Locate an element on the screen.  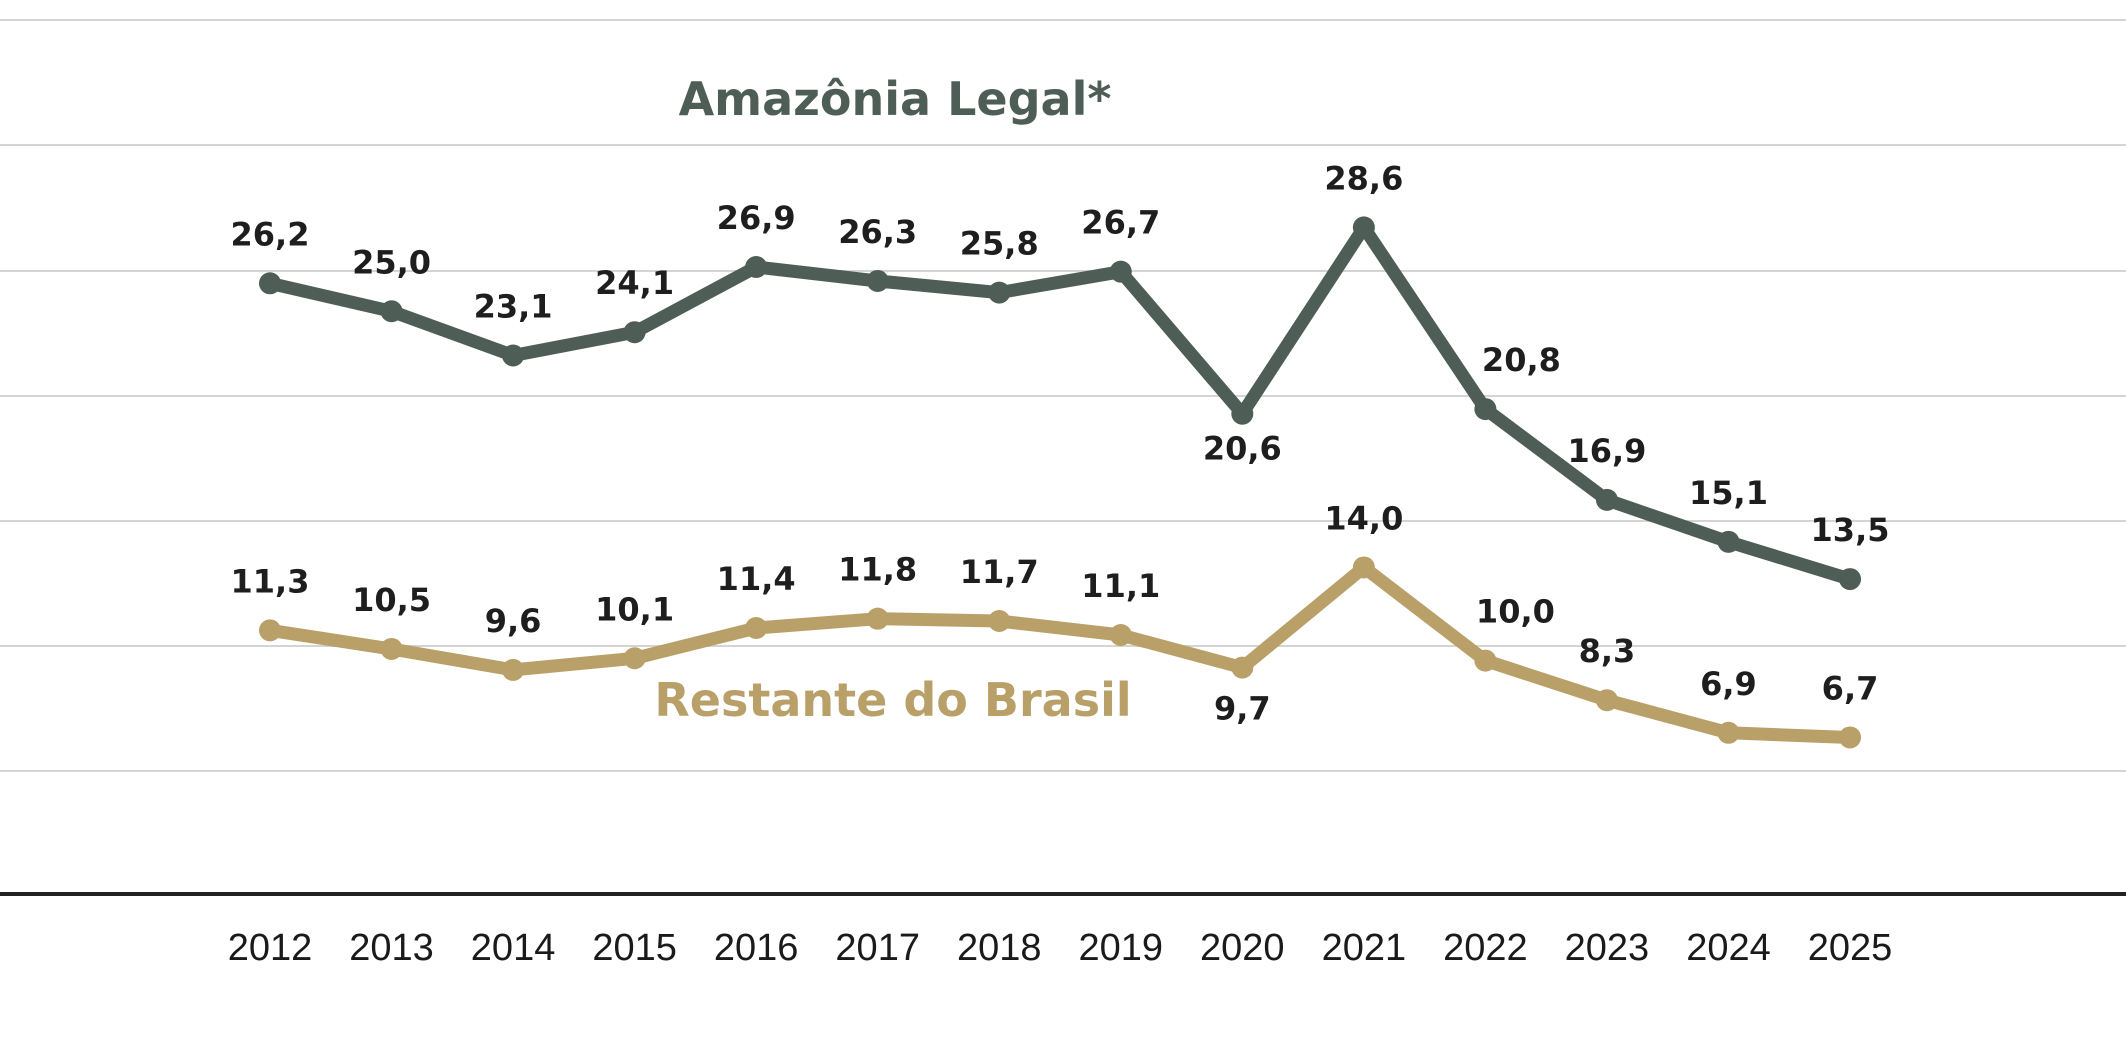
data-label-2019: 26,7 is located at coordinates (1120, 223).